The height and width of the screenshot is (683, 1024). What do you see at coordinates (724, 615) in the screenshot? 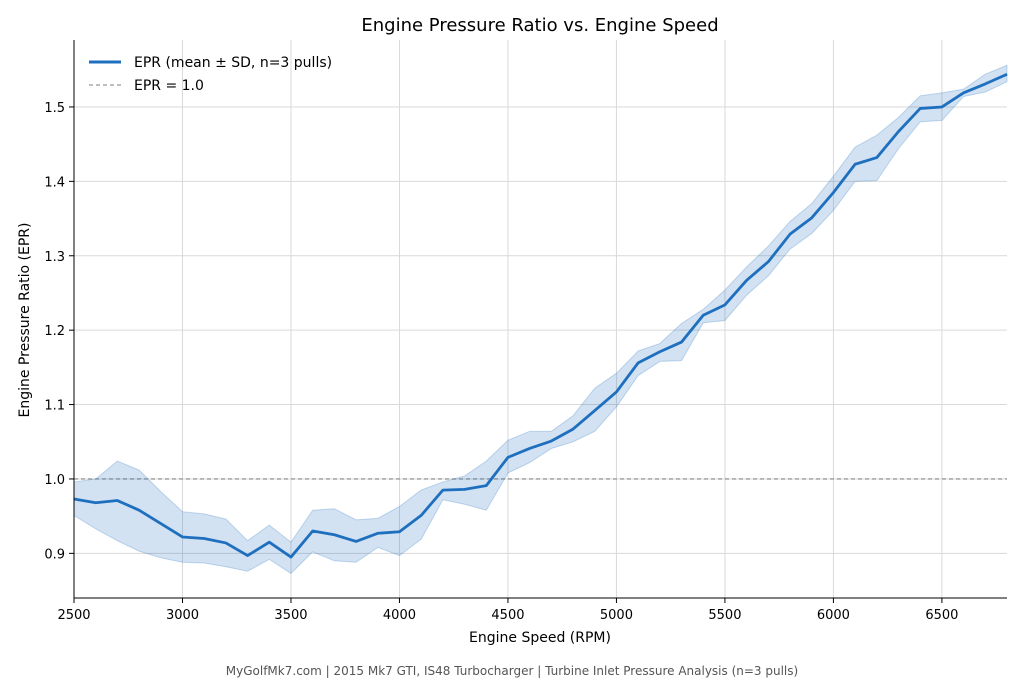
I see `x-tick-label-5500: 5500` at bounding box center [724, 615].